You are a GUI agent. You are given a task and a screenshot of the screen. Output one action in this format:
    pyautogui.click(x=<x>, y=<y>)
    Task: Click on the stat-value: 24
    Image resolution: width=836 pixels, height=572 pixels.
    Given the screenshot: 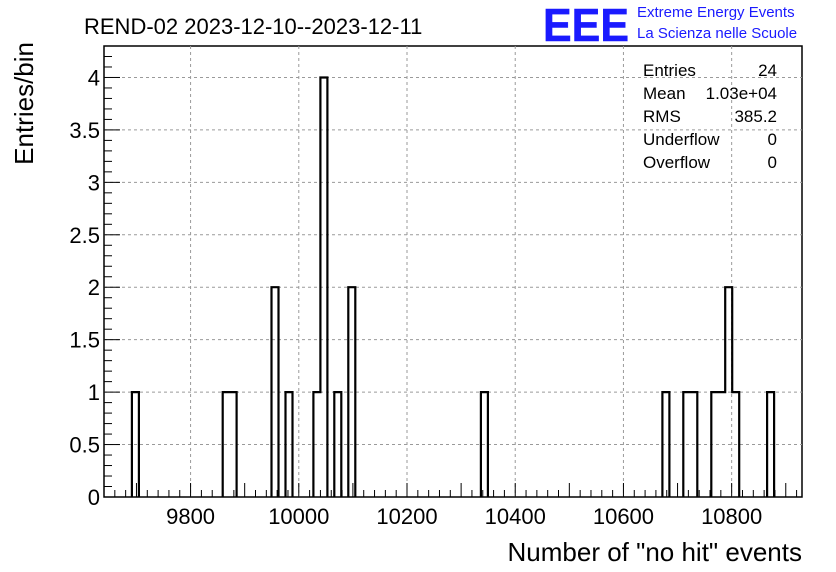 What is the action you would take?
    pyautogui.click(x=767, y=70)
    